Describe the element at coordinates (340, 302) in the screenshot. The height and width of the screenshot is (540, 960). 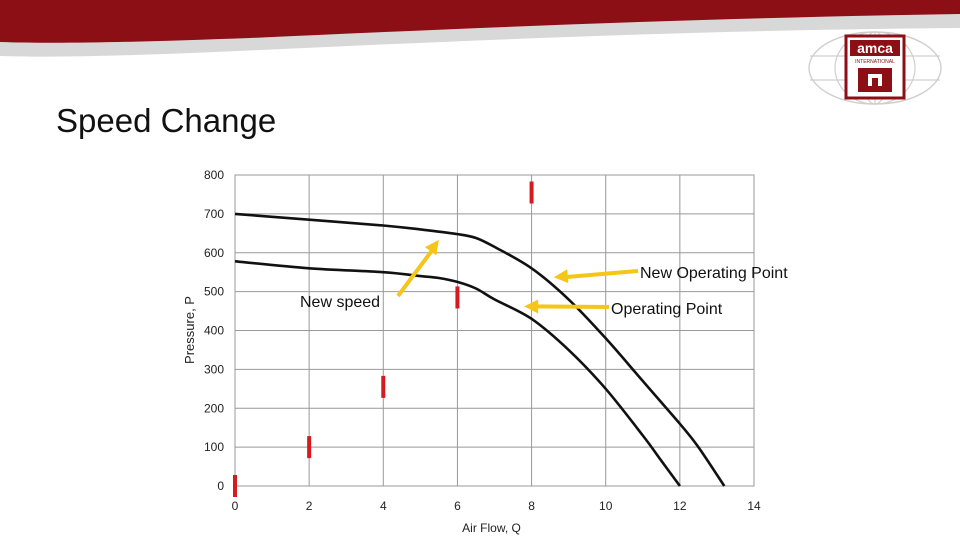
I see `annotation-new-speed: New speed` at that location.